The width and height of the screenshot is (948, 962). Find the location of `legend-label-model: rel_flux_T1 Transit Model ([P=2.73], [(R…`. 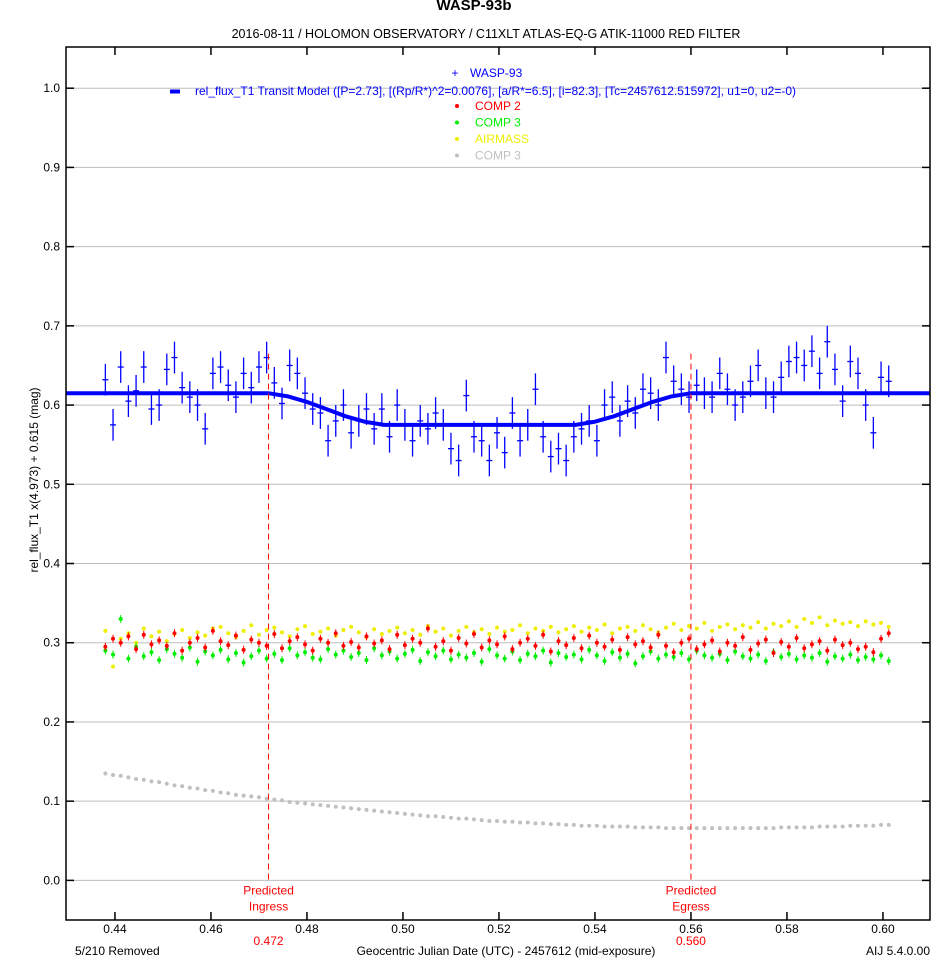

legend-label-model: rel_flux_T1 Transit Model ([P=2.73], [(R… is located at coordinates (495, 91).